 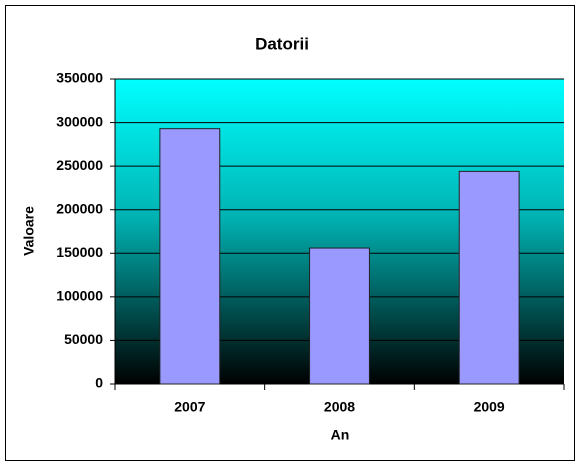 What do you see at coordinates (339, 407) in the screenshot?
I see `x-tick-label: 2008` at bounding box center [339, 407].